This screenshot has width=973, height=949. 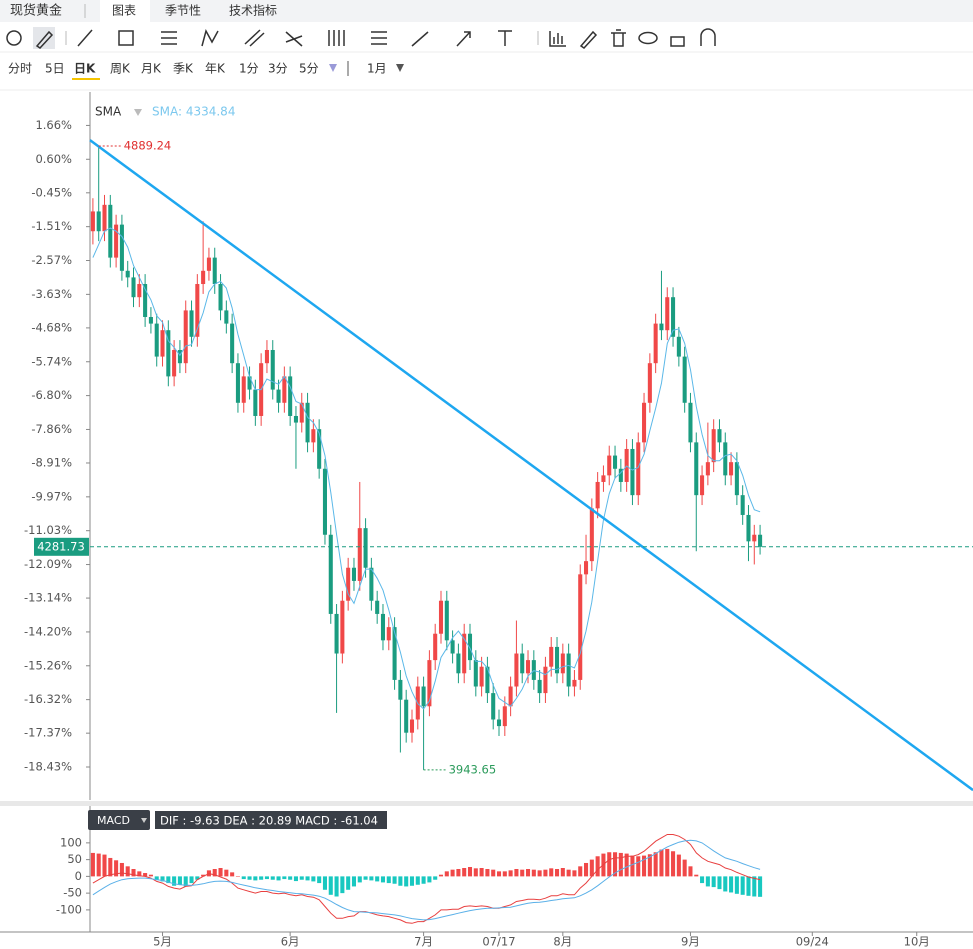 I want to click on high-label: 4889.24, so click(x=148, y=145).